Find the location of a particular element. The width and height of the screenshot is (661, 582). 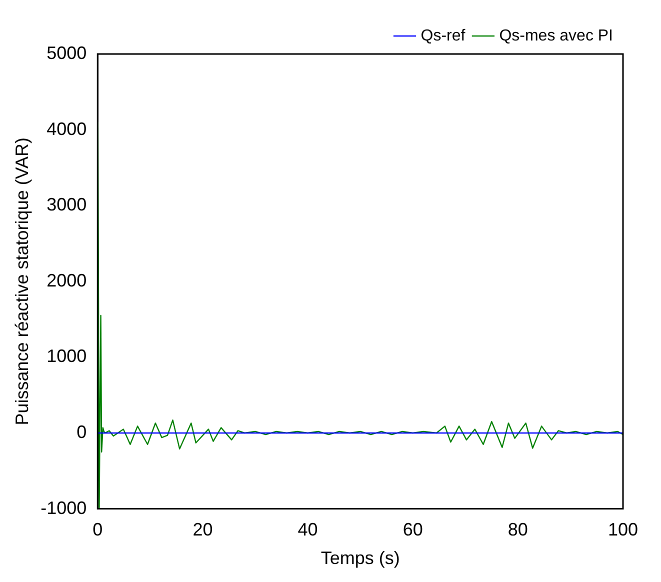

legend-label: Qs-ref is located at coordinates (443, 35).